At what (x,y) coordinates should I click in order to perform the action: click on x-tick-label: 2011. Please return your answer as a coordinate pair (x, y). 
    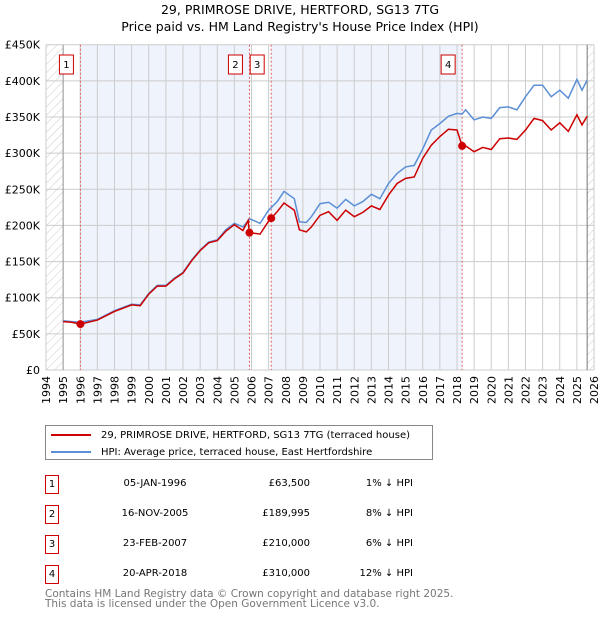
    Looking at the image, I should click on (337, 390).